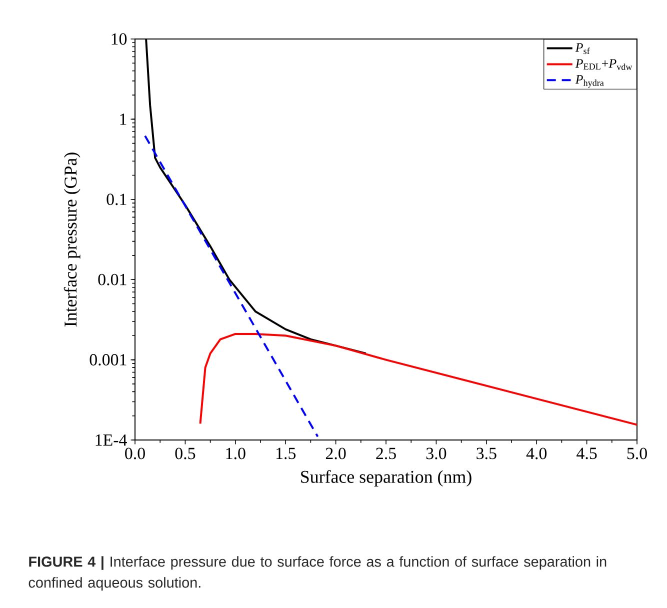 Image resolution: width=667 pixels, height=608 pixels. What do you see at coordinates (486, 454) in the screenshot?
I see `x-tick-label: 3.5` at bounding box center [486, 454].